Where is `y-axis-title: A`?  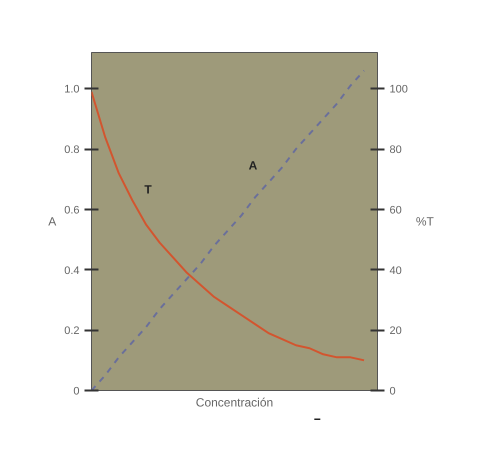 y-axis-title: A is located at coordinates (52, 221).